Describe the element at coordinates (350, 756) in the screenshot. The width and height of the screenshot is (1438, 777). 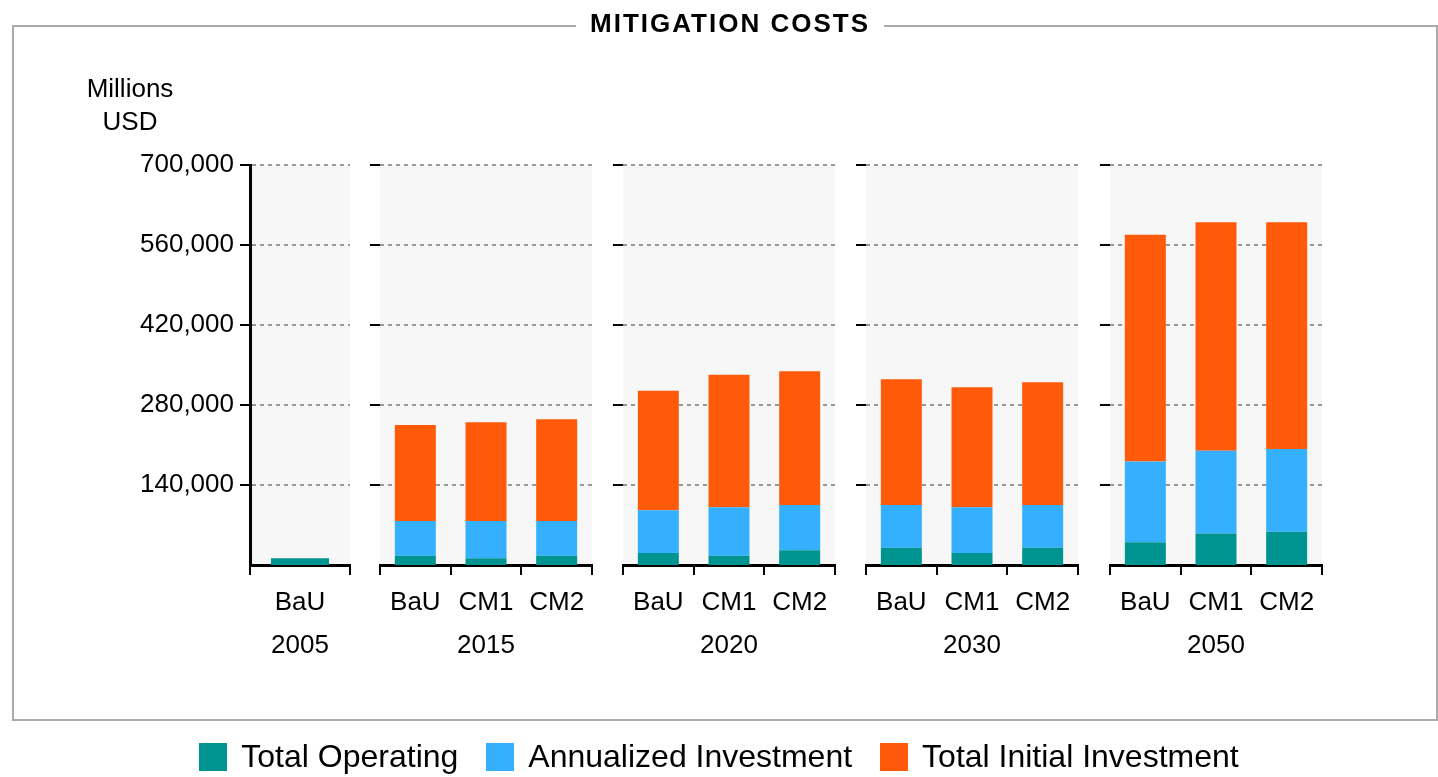
I see `legend-label: Total Operating` at that location.